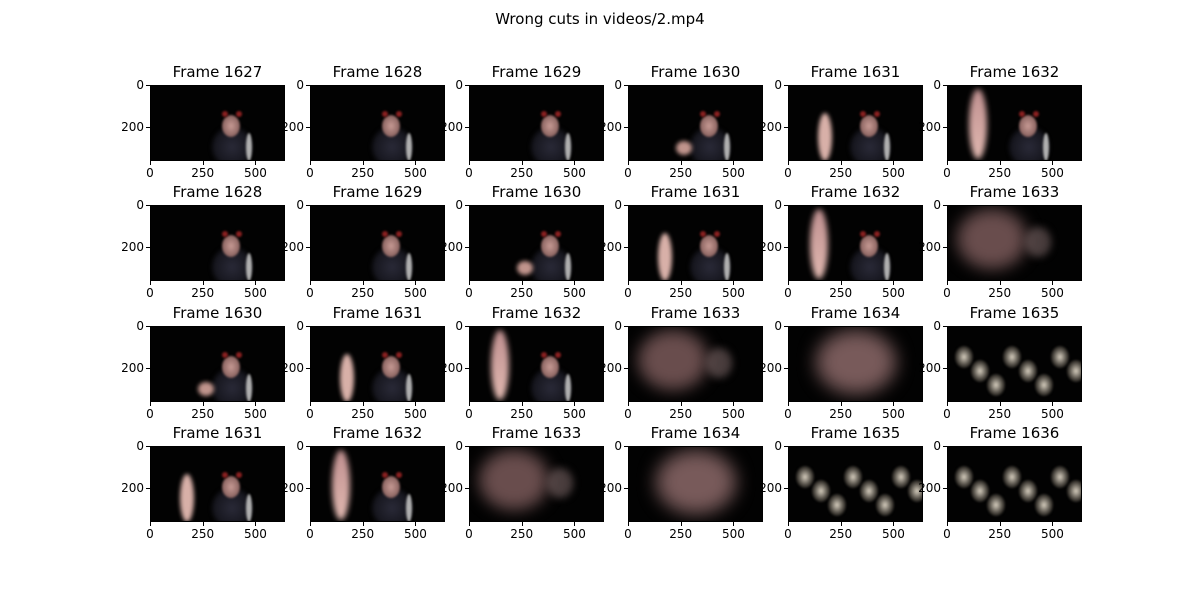  Describe the element at coordinates (377, 192) in the screenshot. I see `panel-title: Frame 1629` at that location.